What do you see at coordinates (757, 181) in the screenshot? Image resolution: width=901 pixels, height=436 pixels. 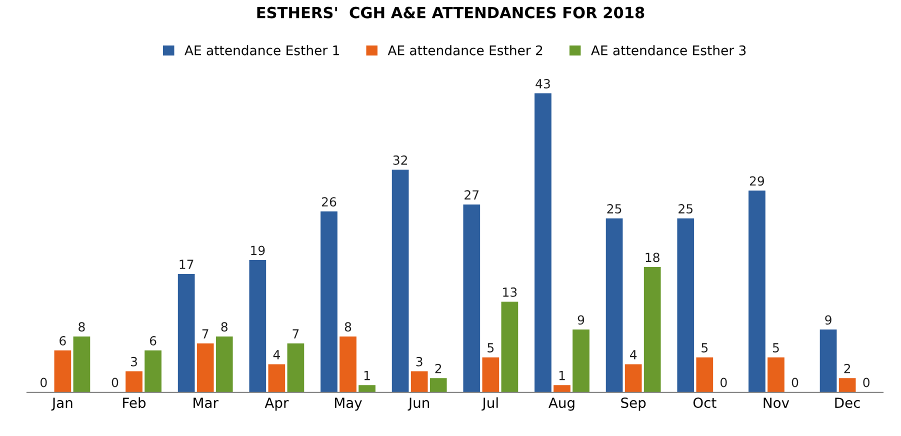 I see `data-label: 29` at bounding box center [757, 181].